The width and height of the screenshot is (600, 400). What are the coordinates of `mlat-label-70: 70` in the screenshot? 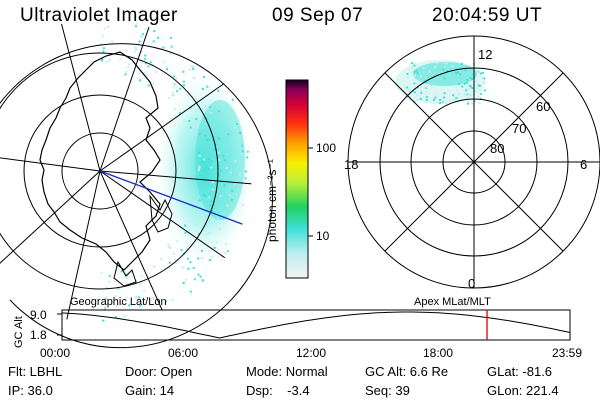 It's located at (519, 128).